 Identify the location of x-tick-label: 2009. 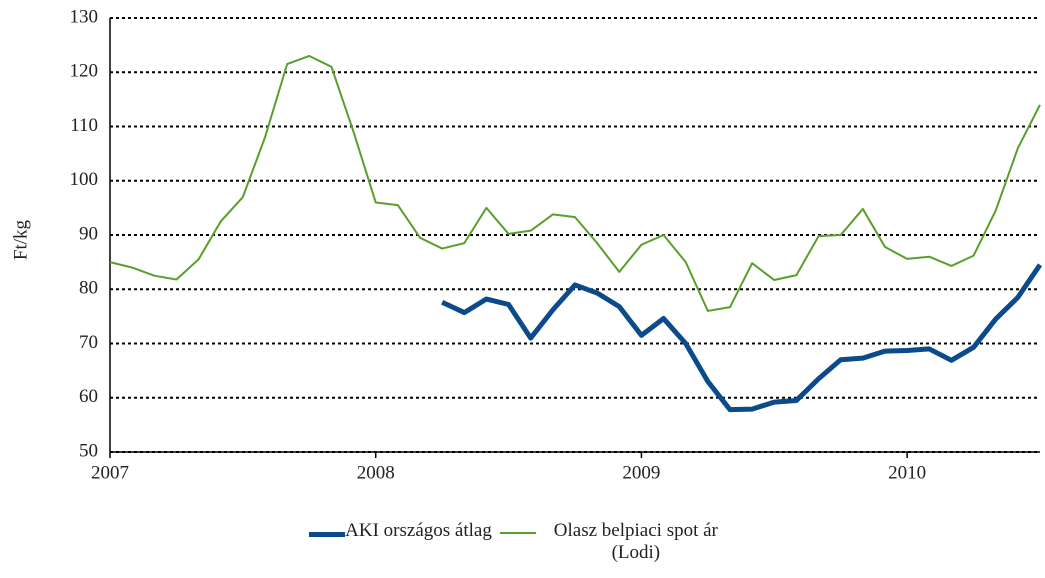
(641, 472).